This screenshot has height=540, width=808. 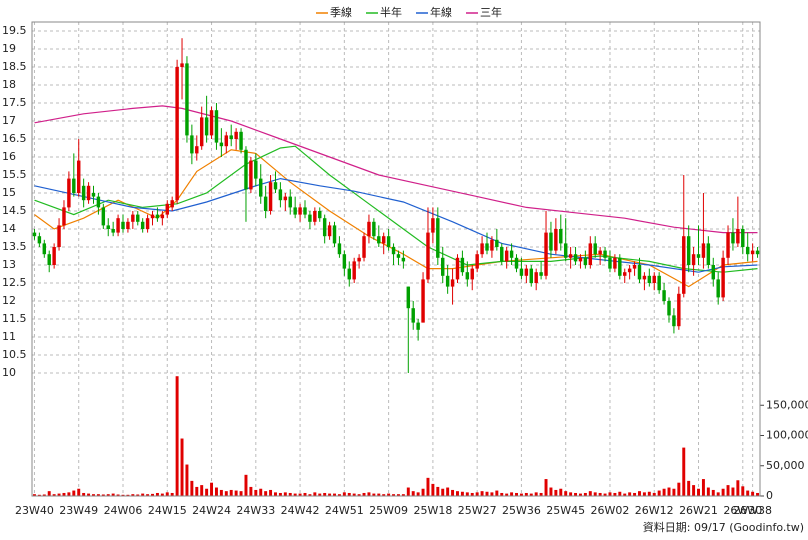 I want to click on y-tick-label: 17.5, so click(x=14, y=102).